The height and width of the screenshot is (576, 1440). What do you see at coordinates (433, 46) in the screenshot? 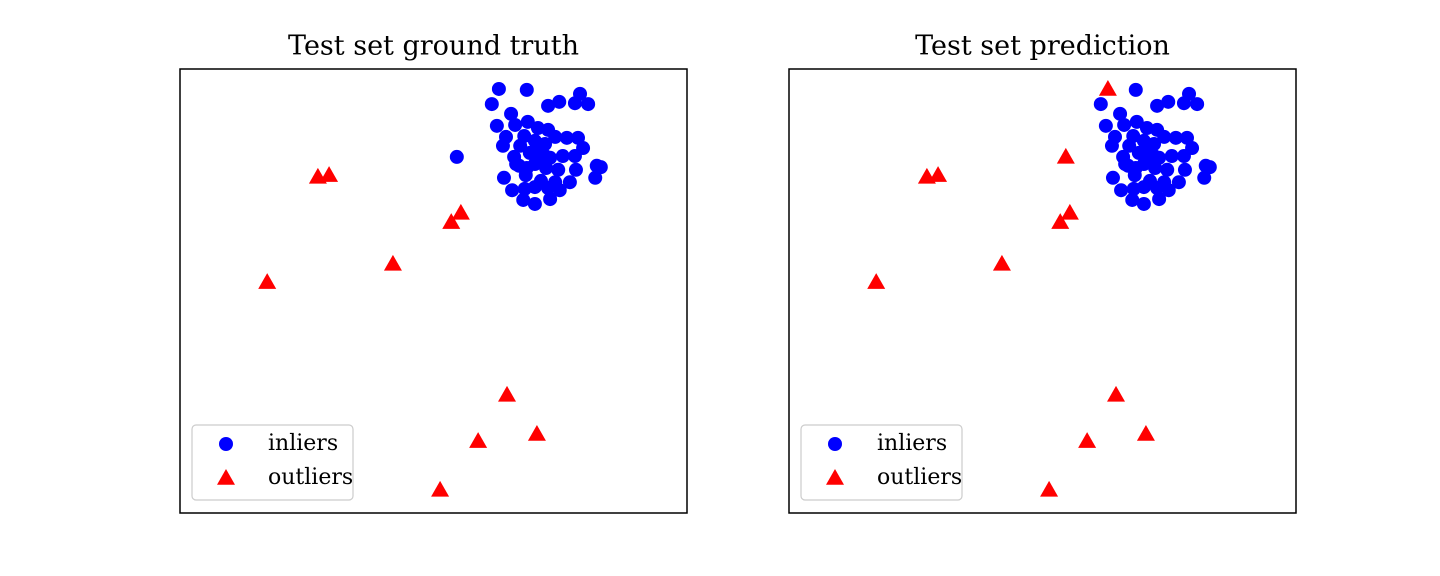
I see `chart-title: Test set ground truth` at bounding box center [433, 46].